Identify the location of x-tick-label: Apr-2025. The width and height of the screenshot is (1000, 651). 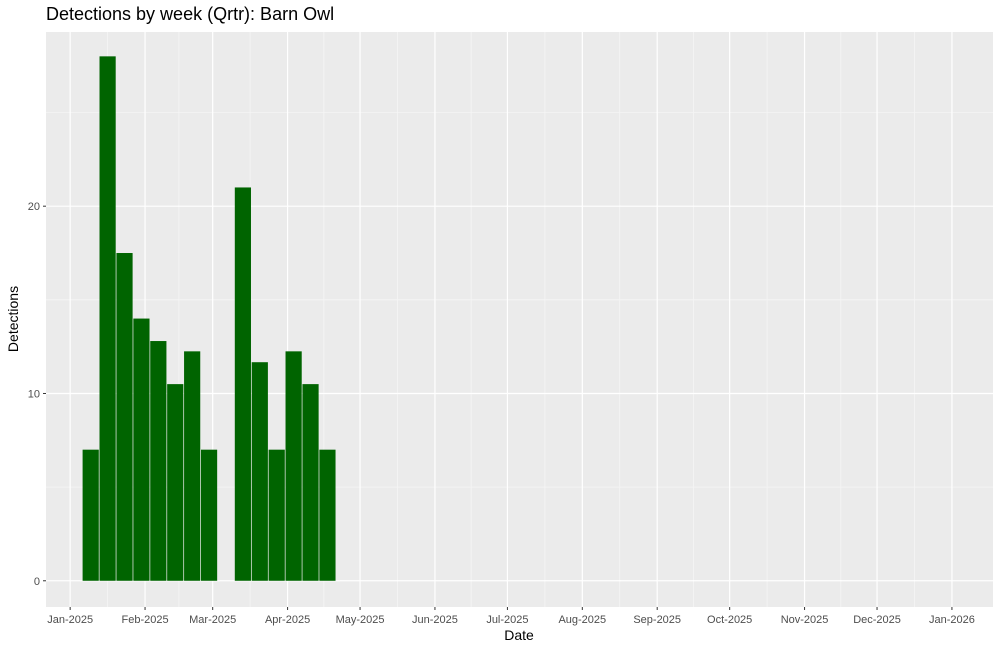
(287, 620).